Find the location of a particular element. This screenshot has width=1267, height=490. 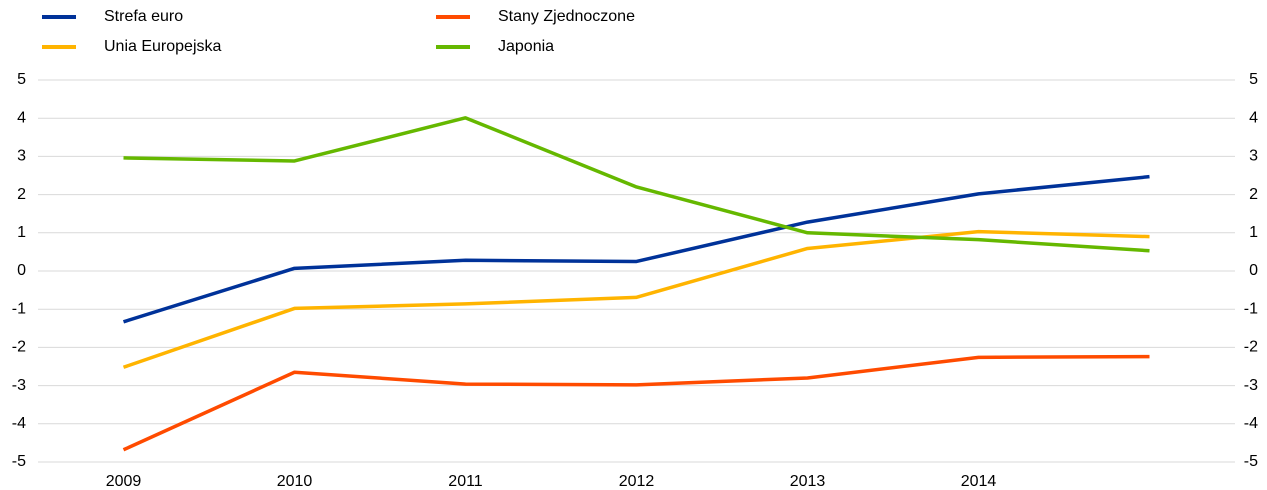

x-tick-label: 2009 is located at coordinates (124, 481).